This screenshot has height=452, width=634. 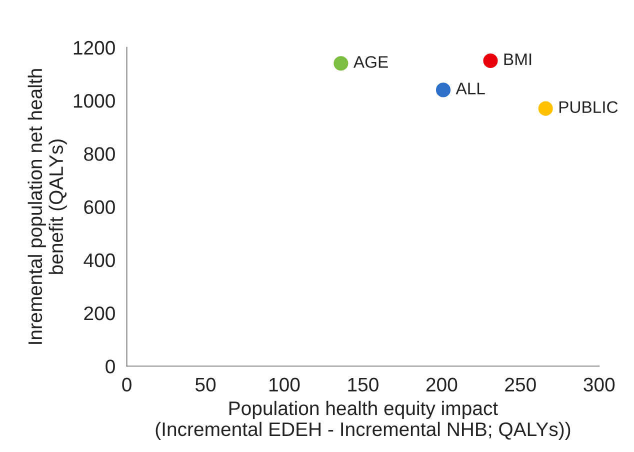 I want to click on x-tick-label: 150, so click(x=363, y=385).